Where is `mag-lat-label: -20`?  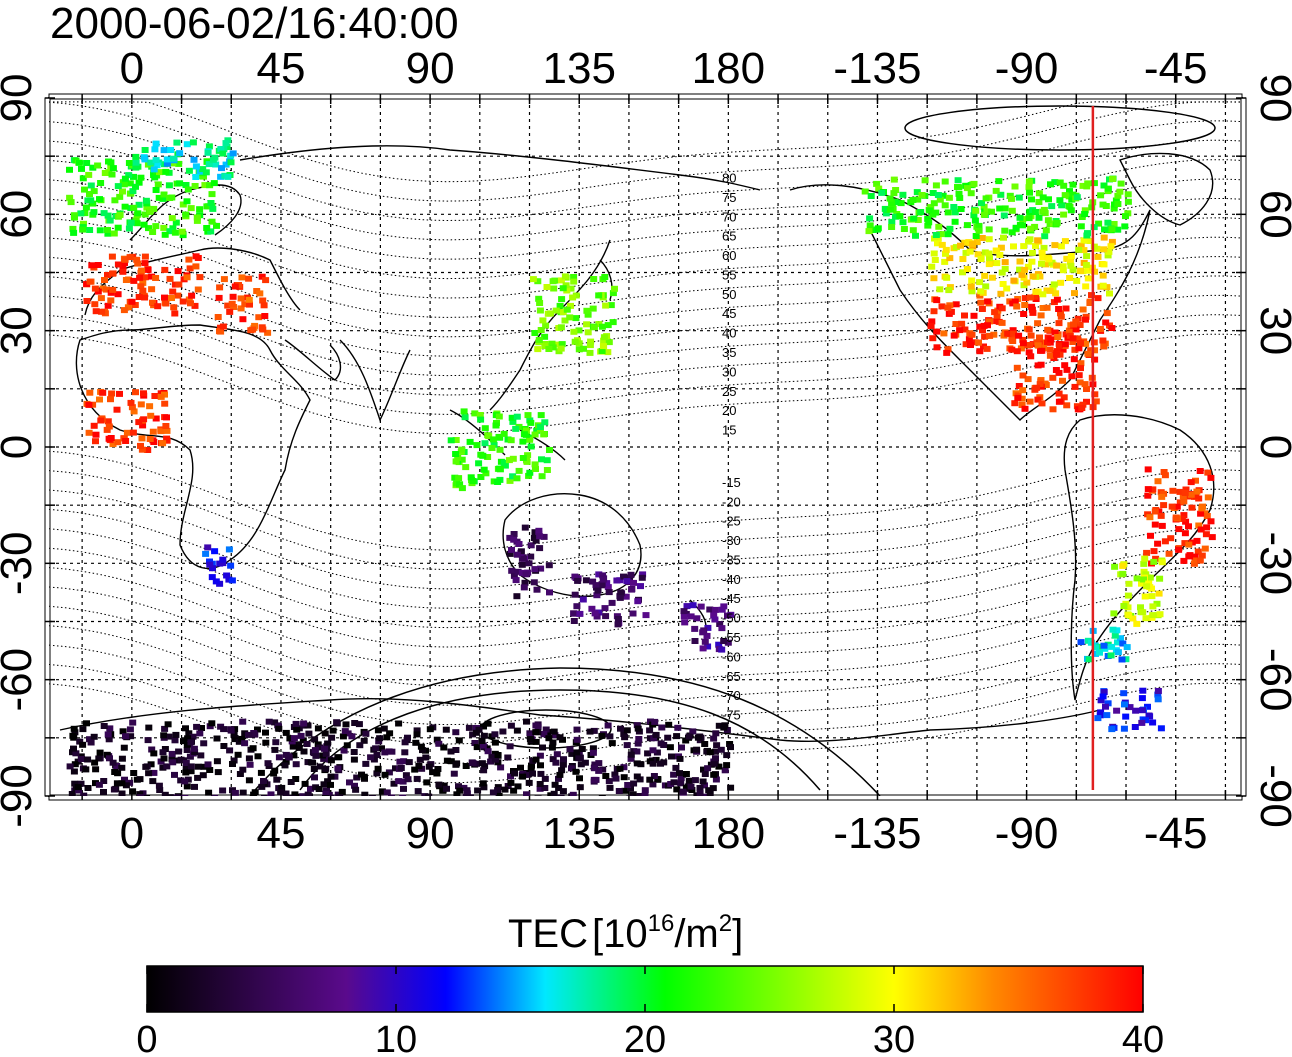
mag-lat-label: -20 is located at coordinates (731, 501).